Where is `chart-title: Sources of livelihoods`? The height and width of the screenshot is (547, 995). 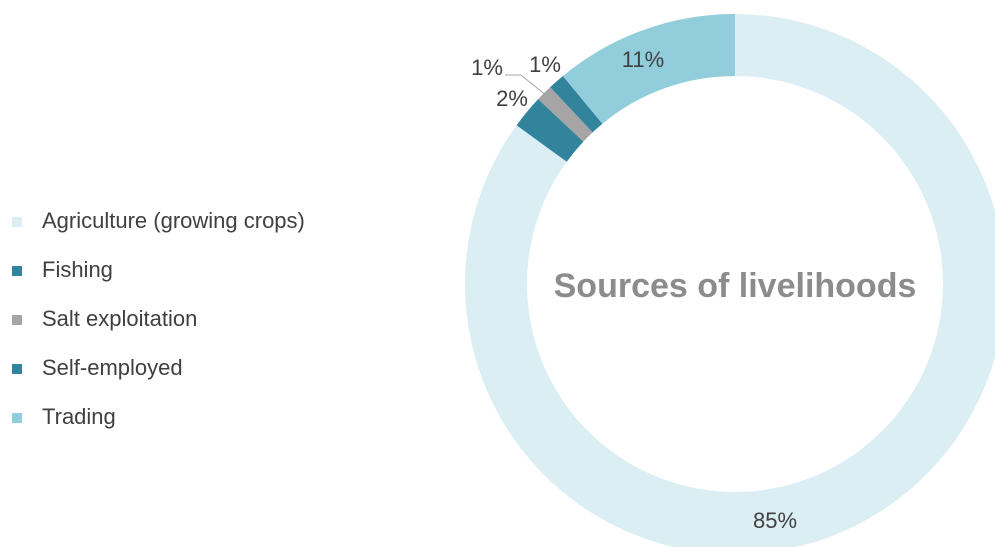 chart-title: Sources of livelihoods is located at coordinates (735, 286).